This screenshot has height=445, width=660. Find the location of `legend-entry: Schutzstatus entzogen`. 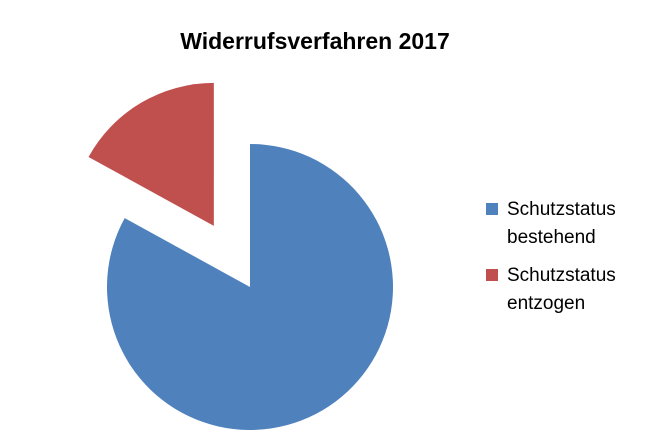

legend-entry: Schutzstatus entzogen is located at coordinates (561, 290).